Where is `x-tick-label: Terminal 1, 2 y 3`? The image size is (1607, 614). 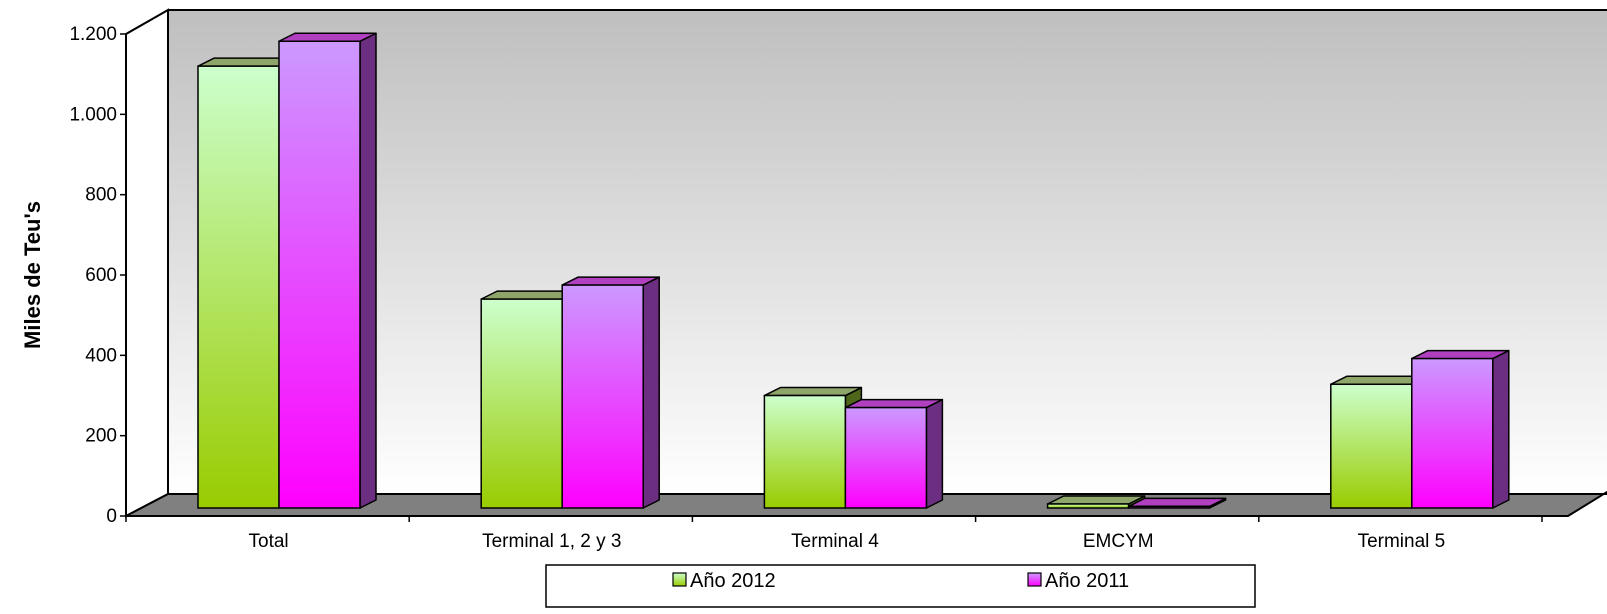 x-tick-label: Terminal 1, 2 y 3 is located at coordinates (551, 541).